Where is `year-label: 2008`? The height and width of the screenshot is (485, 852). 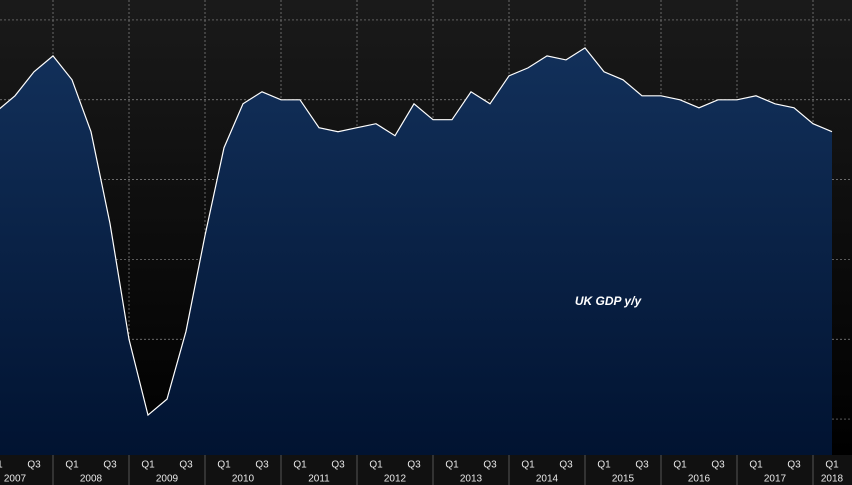 year-label: 2008 is located at coordinates (91, 479).